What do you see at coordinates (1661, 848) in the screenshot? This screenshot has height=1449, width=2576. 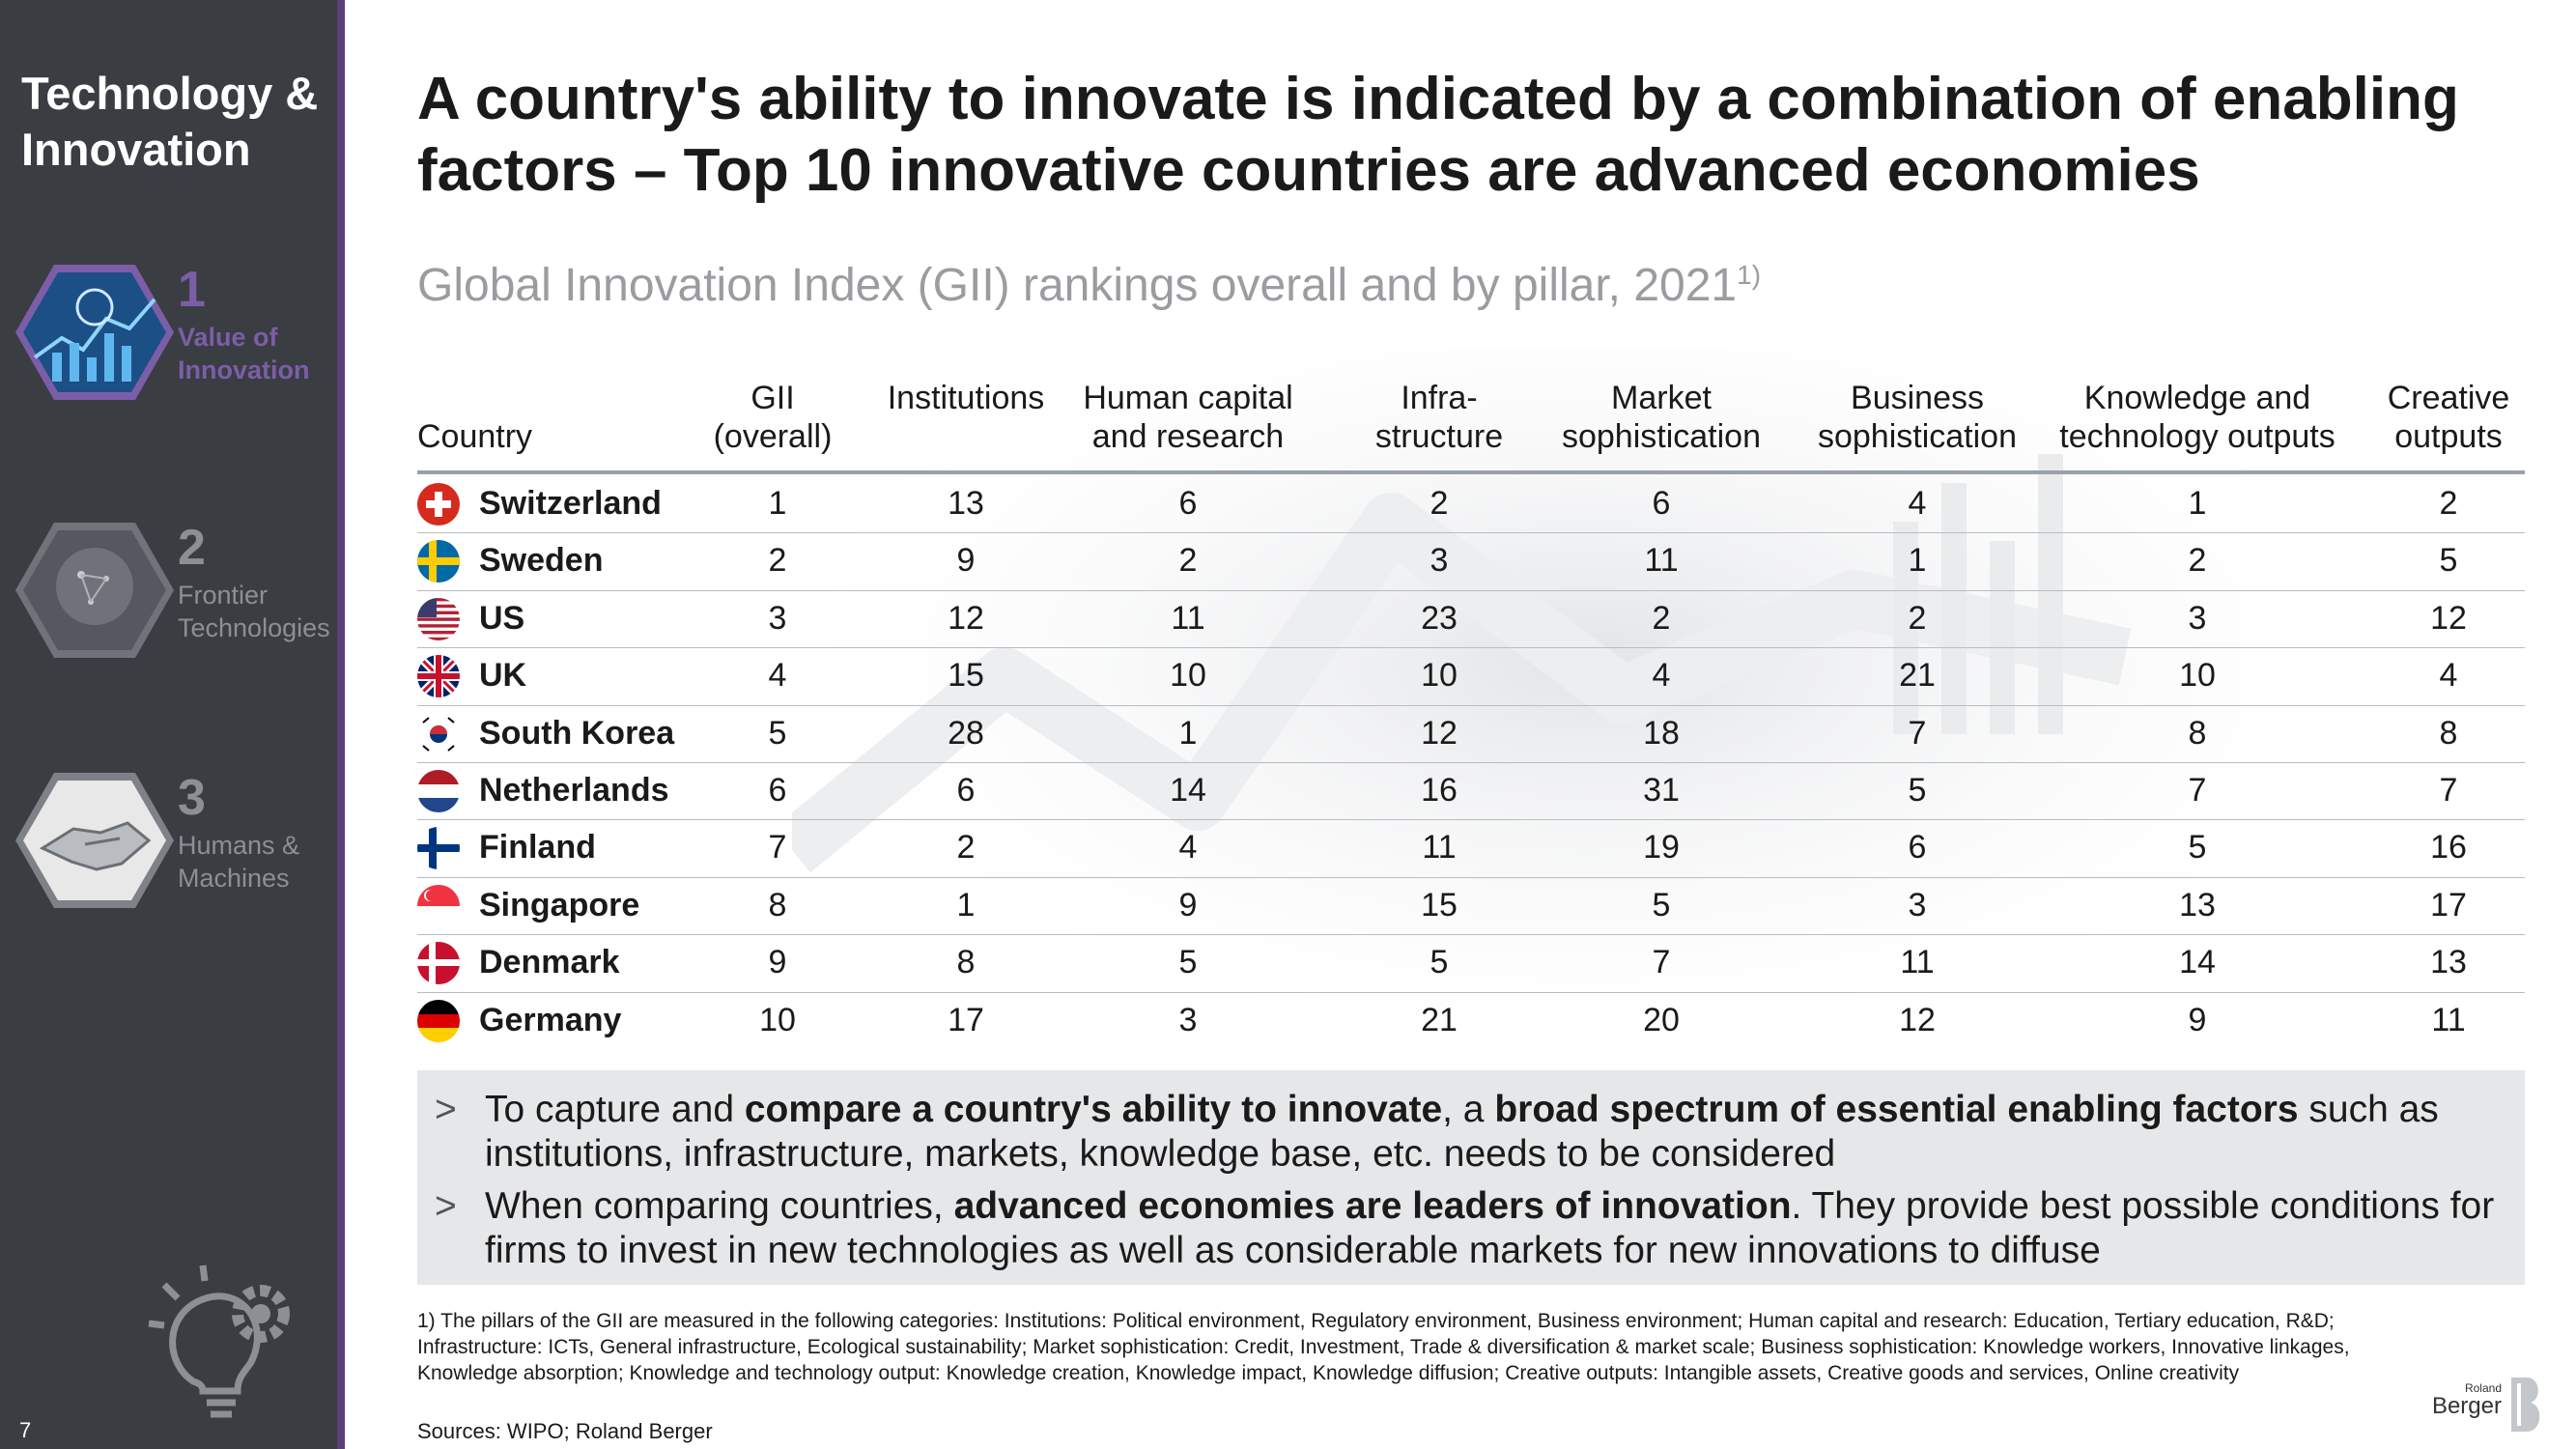 I see `rank-cell: 19` at bounding box center [1661, 848].